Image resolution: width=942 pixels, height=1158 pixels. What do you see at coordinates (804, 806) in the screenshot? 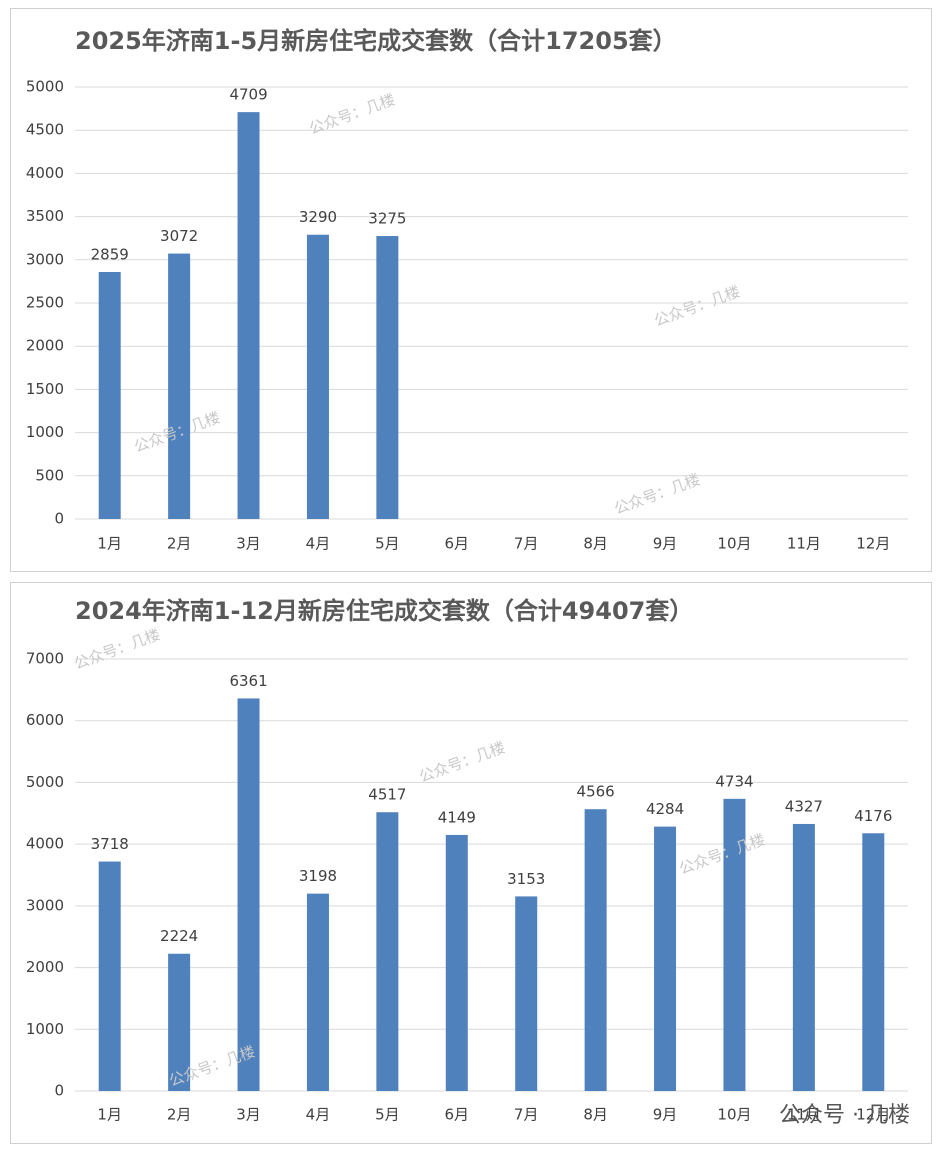
I see `value-label: 4327` at bounding box center [804, 806].